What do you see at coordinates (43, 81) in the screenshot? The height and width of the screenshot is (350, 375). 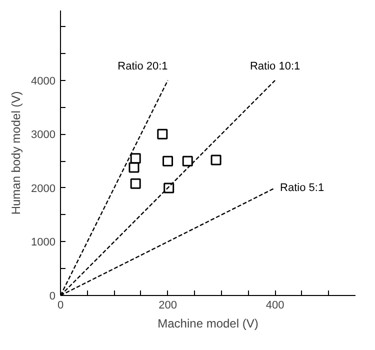 I see `y-tick-label: 4000` at bounding box center [43, 81].